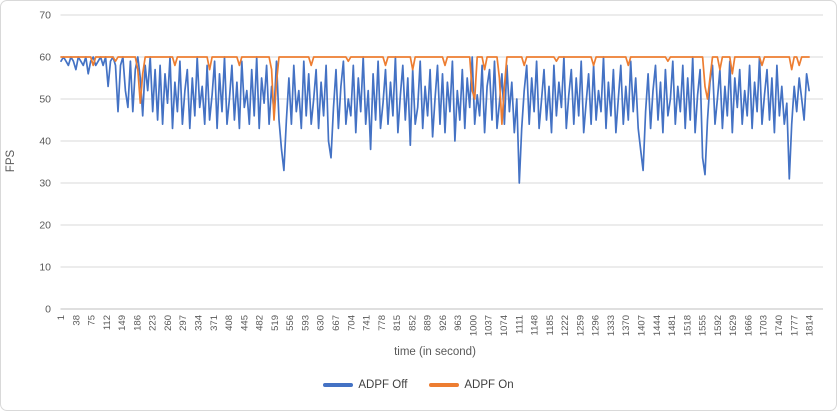  I want to click on x-tick-label: 1222, so click(565, 325).